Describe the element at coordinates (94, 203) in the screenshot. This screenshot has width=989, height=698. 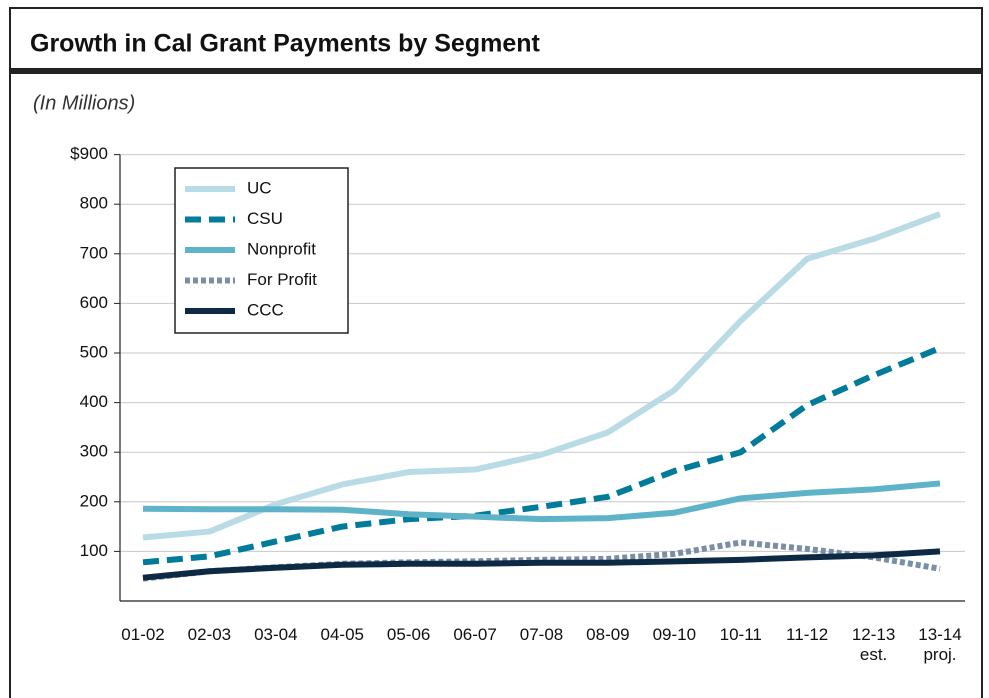
I see `y-tick-label: 800` at that location.